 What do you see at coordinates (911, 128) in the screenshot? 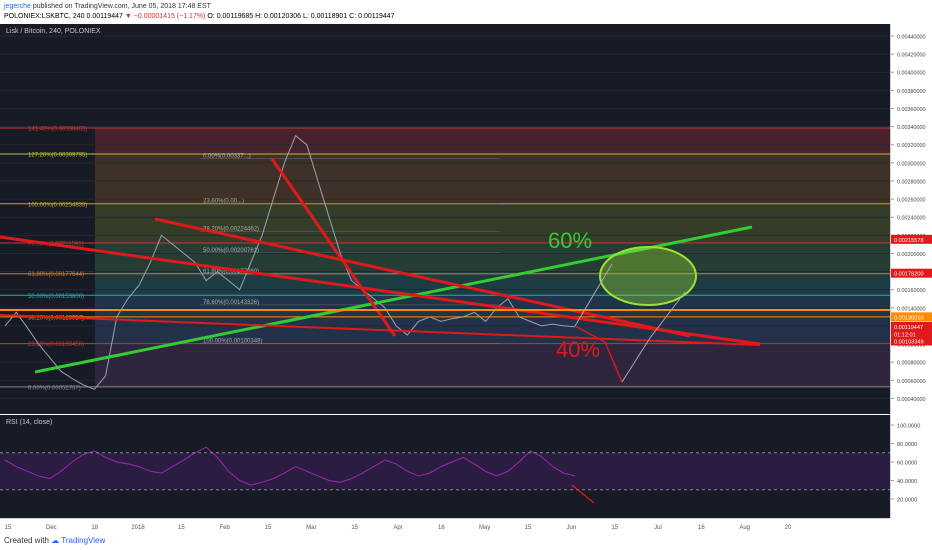
I see `price-tick-label: 0.00340000` at bounding box center [911, 128].